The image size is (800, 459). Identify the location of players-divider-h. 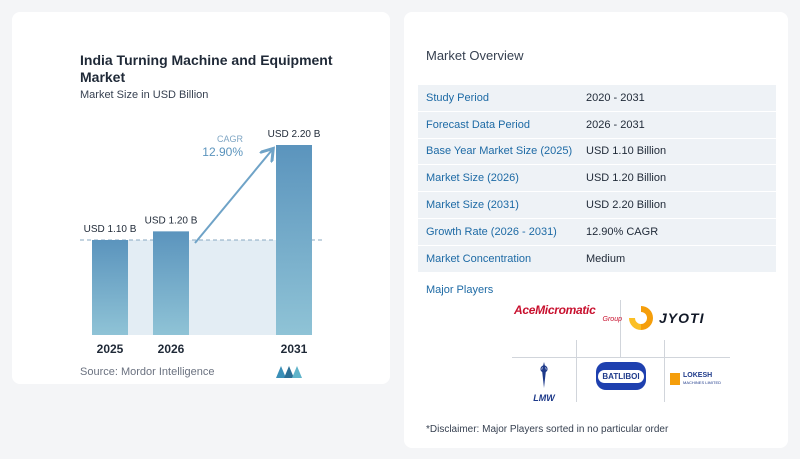
(621, 357).